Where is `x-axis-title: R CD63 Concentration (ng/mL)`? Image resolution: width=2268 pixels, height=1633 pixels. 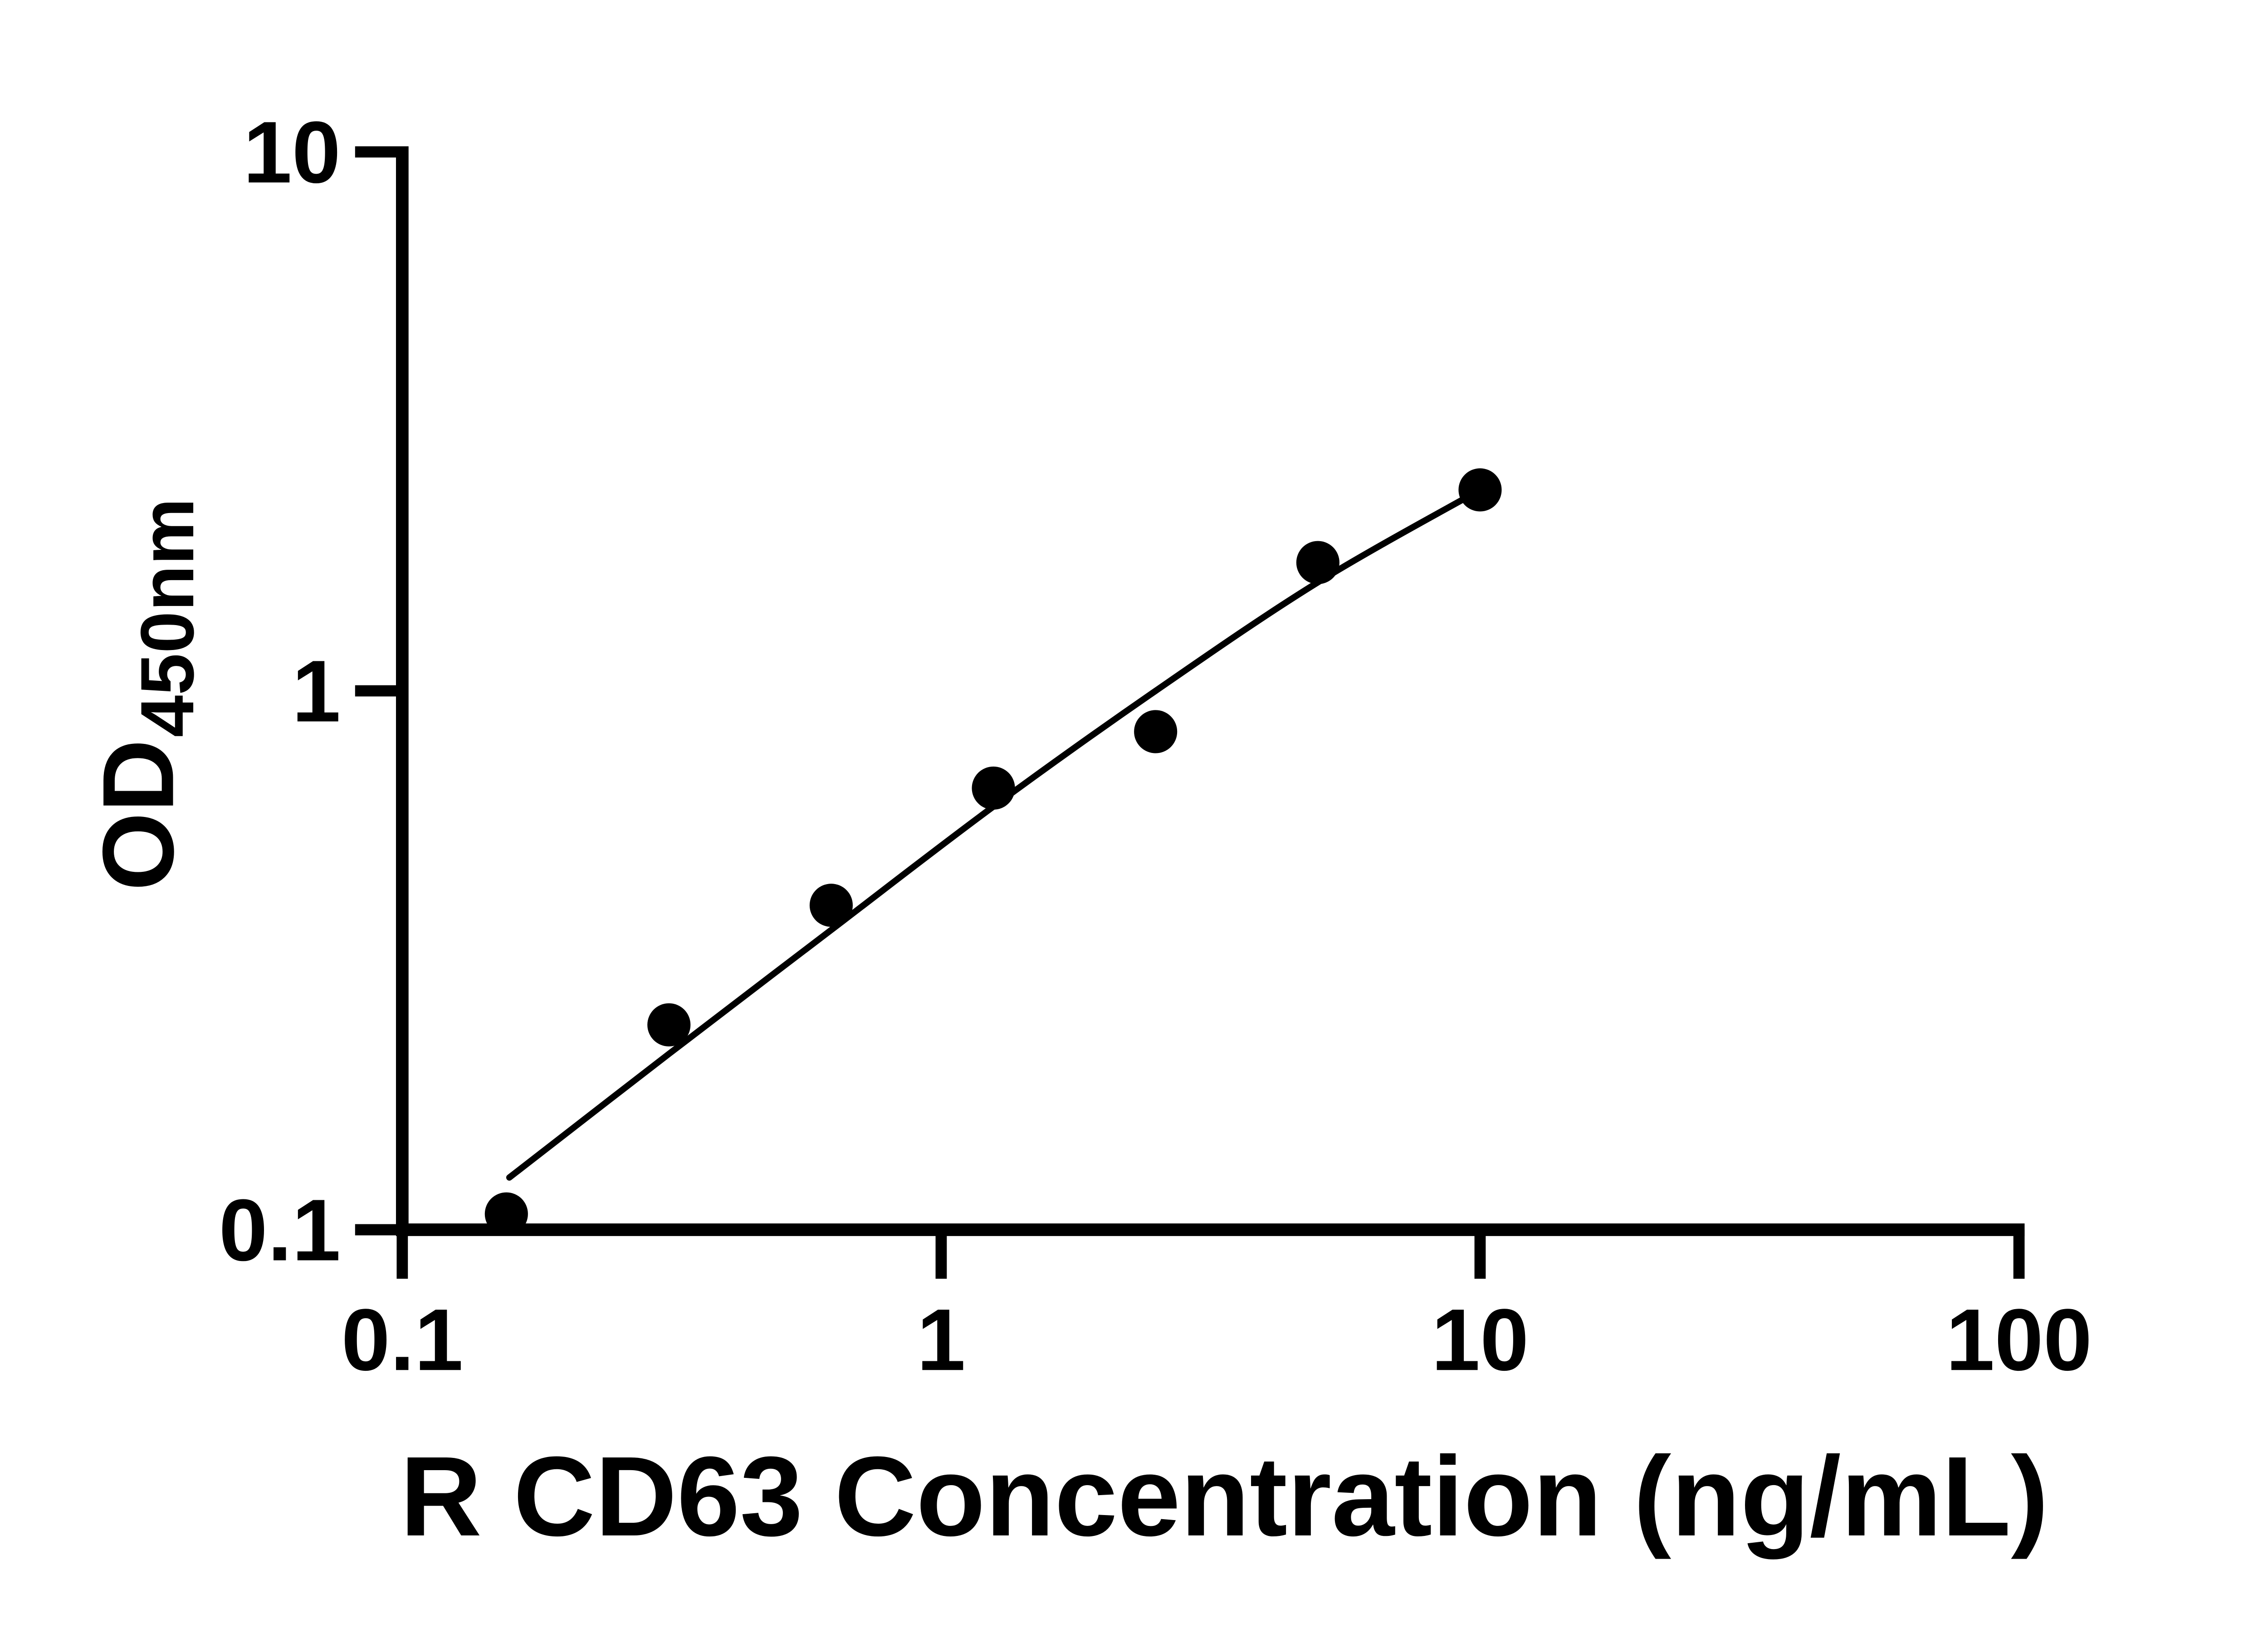 x-axis-title: R CD63 Concentration (ng/mL) is located at coordinates (1224, 1496).